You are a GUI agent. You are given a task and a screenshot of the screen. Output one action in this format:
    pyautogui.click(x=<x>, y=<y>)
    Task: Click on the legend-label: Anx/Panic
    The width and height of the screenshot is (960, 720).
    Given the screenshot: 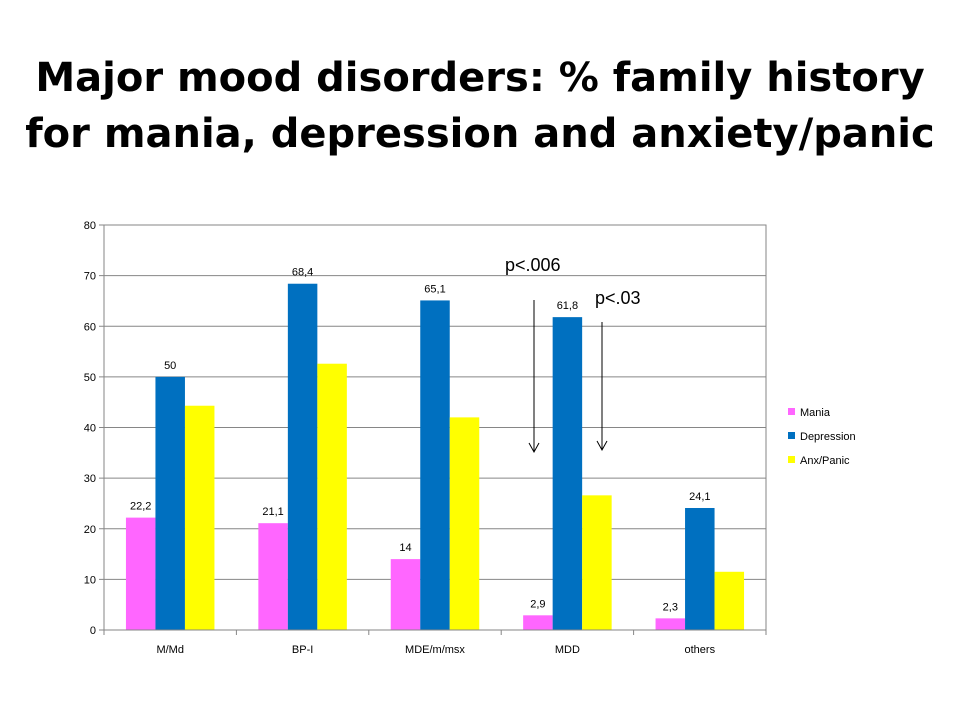 What is the action you would take?
    pyautogui.click(x=825, y=461)
    